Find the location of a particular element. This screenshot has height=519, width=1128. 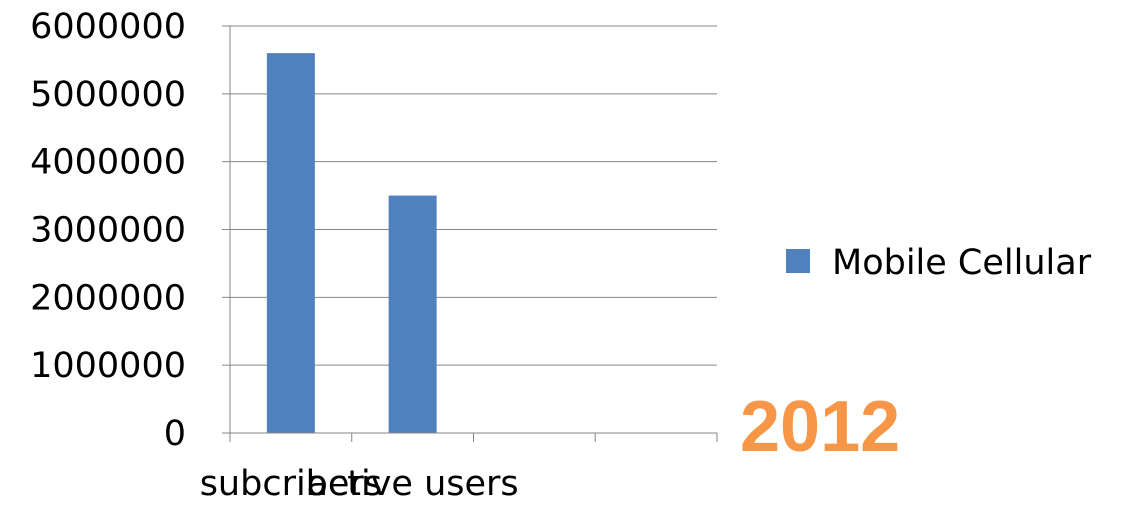

y-tick-label: 1000000 is located at coordinates (108, 366).